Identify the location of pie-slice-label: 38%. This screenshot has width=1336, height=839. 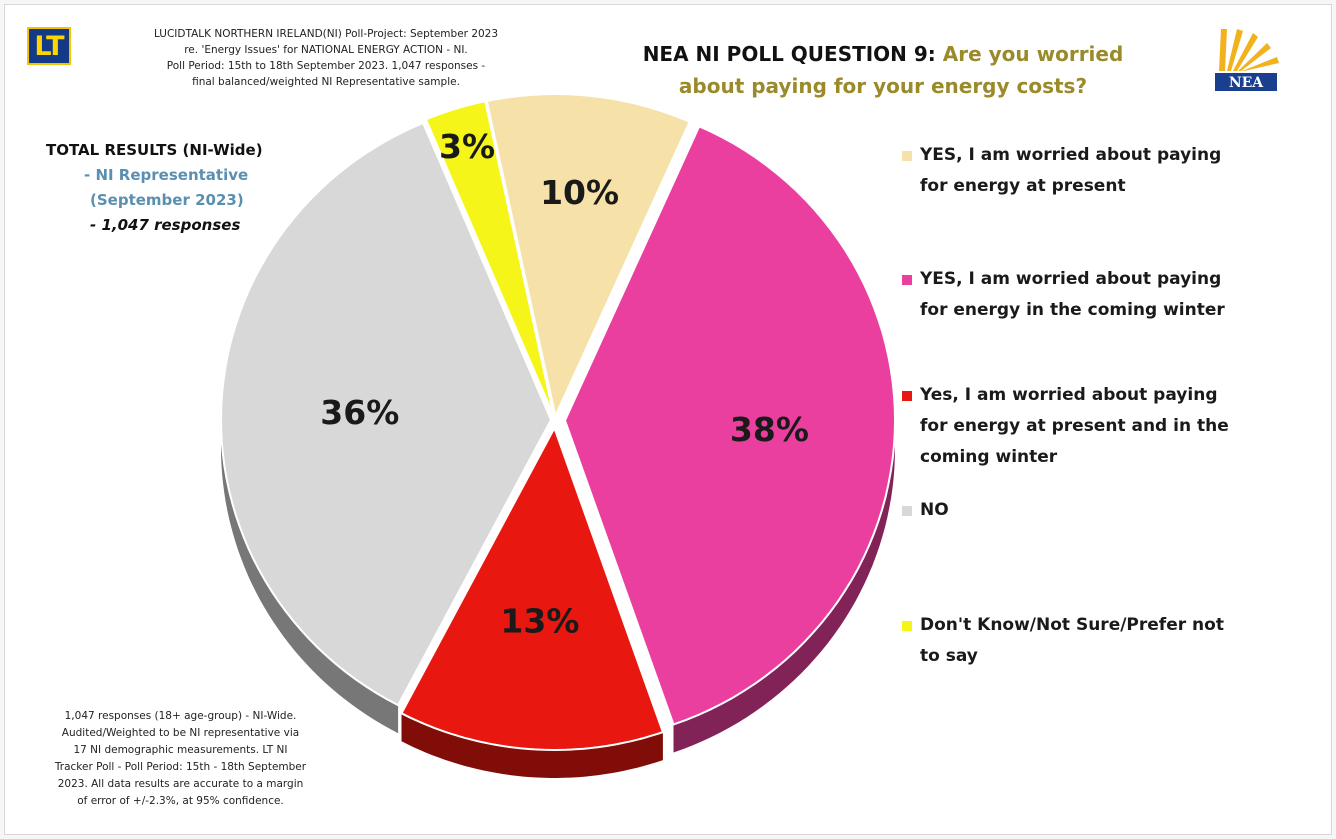
(769, 429).